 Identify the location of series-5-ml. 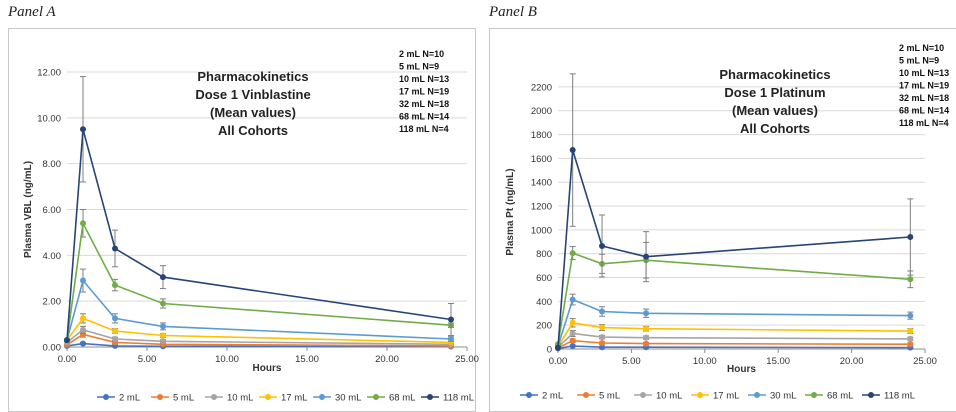
(734, 344).